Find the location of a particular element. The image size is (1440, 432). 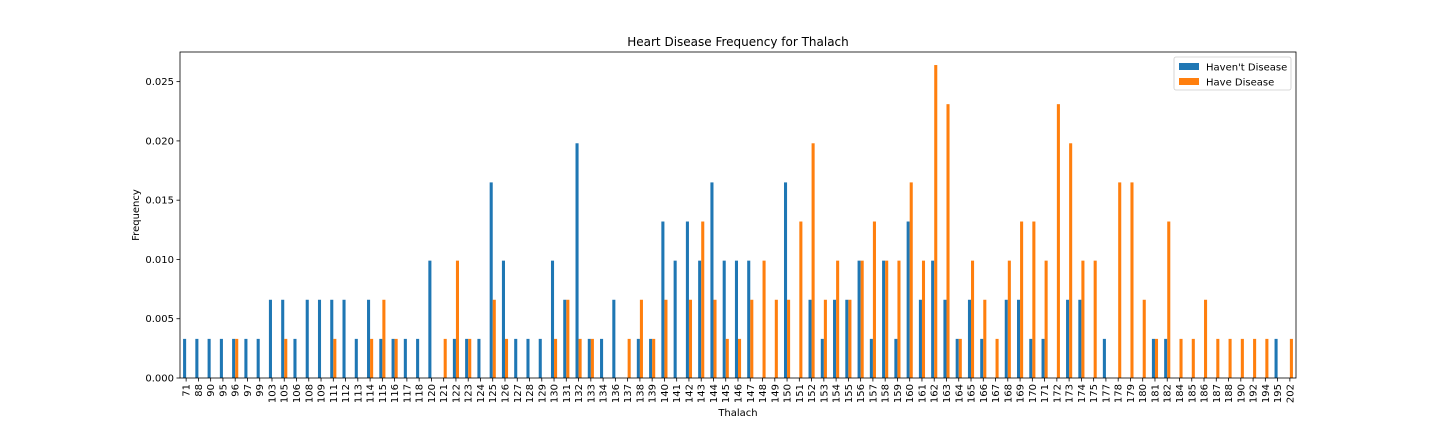

x-tick-label: 160 is located at coordinates (910, 393).